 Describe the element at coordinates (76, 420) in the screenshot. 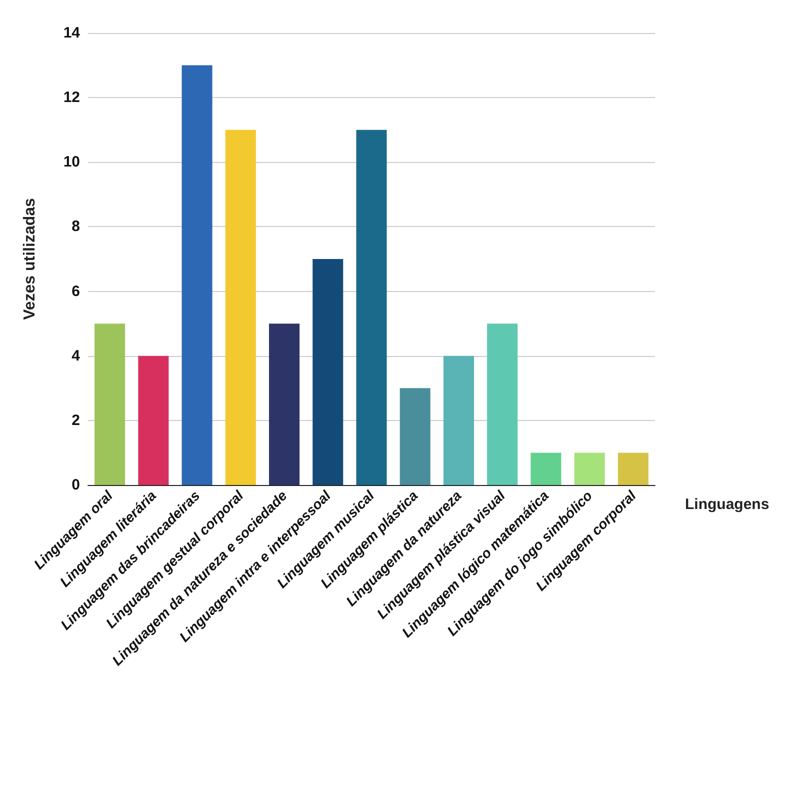

I see `y-tick-label: 2` at that location.